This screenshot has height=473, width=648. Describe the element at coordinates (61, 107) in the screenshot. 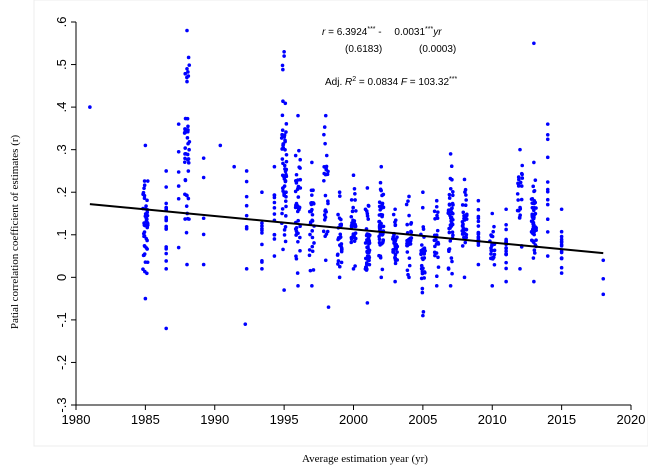

I see `y-tick-label: .4` at that location.